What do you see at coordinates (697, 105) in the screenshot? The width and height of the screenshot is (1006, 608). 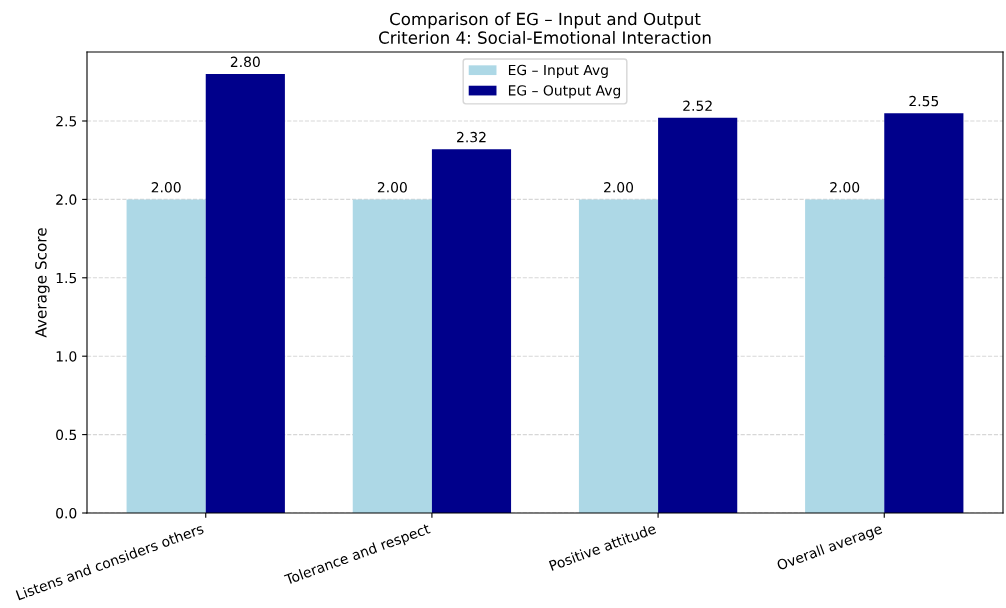 I see `data-label: 2.52` at bounding box center [697, 105].